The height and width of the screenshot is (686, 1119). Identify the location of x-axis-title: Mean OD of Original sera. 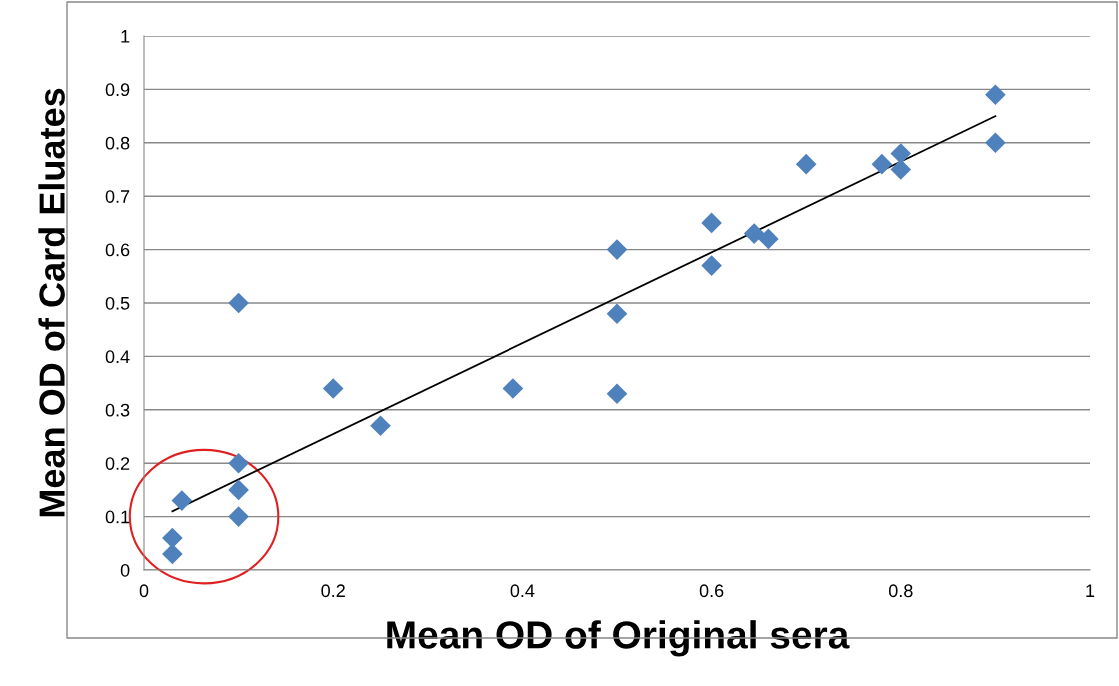
(618, 638).